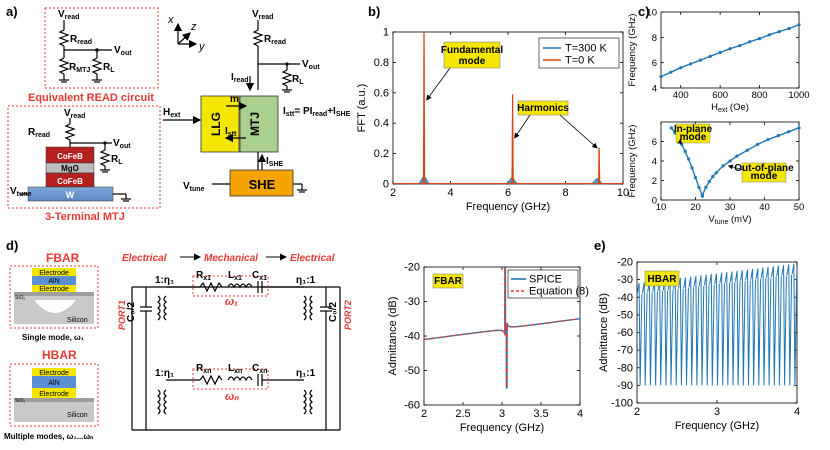 This screenshot has width=830, height=450. Describe the element at coordinates (651, 13) in the screenshot. I see `y-tick-label: 10` at that location.